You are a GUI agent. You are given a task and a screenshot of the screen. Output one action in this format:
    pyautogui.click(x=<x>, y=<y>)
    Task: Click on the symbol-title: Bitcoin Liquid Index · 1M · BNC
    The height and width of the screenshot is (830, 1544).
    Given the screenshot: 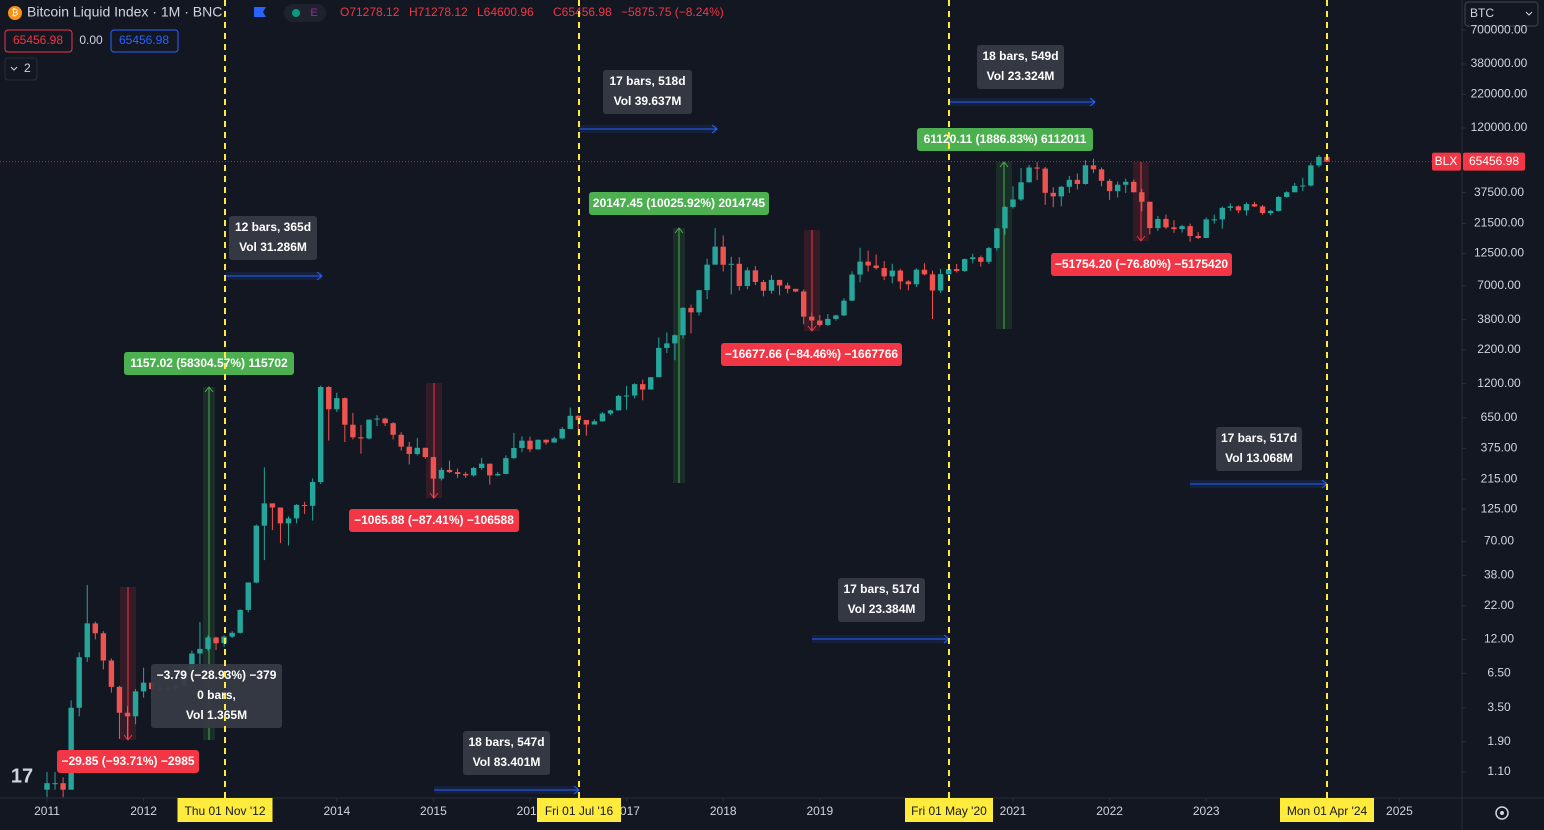 What is the action you would take?
    pyautogui.click(x=124, y=12)
    